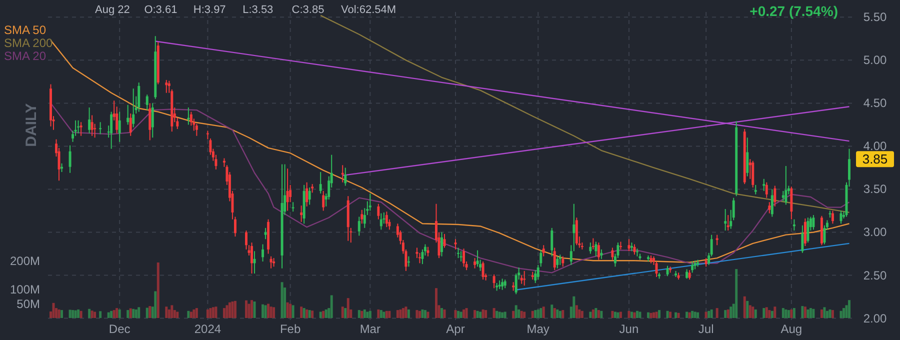 The height and width of the screenshot is (340, 900). What do you see at coordinates (31, 125) in the screenshot?
I see `text: DAILY` at bounding box center [31, 125].